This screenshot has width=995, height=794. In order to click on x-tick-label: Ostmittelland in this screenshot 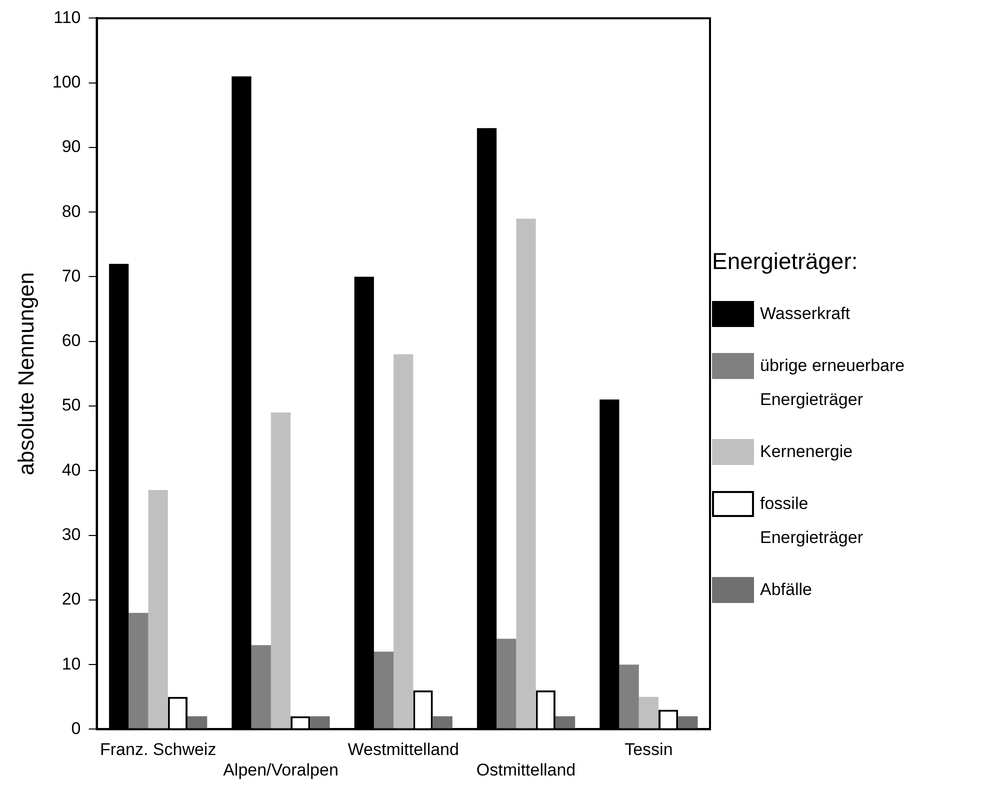, I will do `click(526, 770)`.